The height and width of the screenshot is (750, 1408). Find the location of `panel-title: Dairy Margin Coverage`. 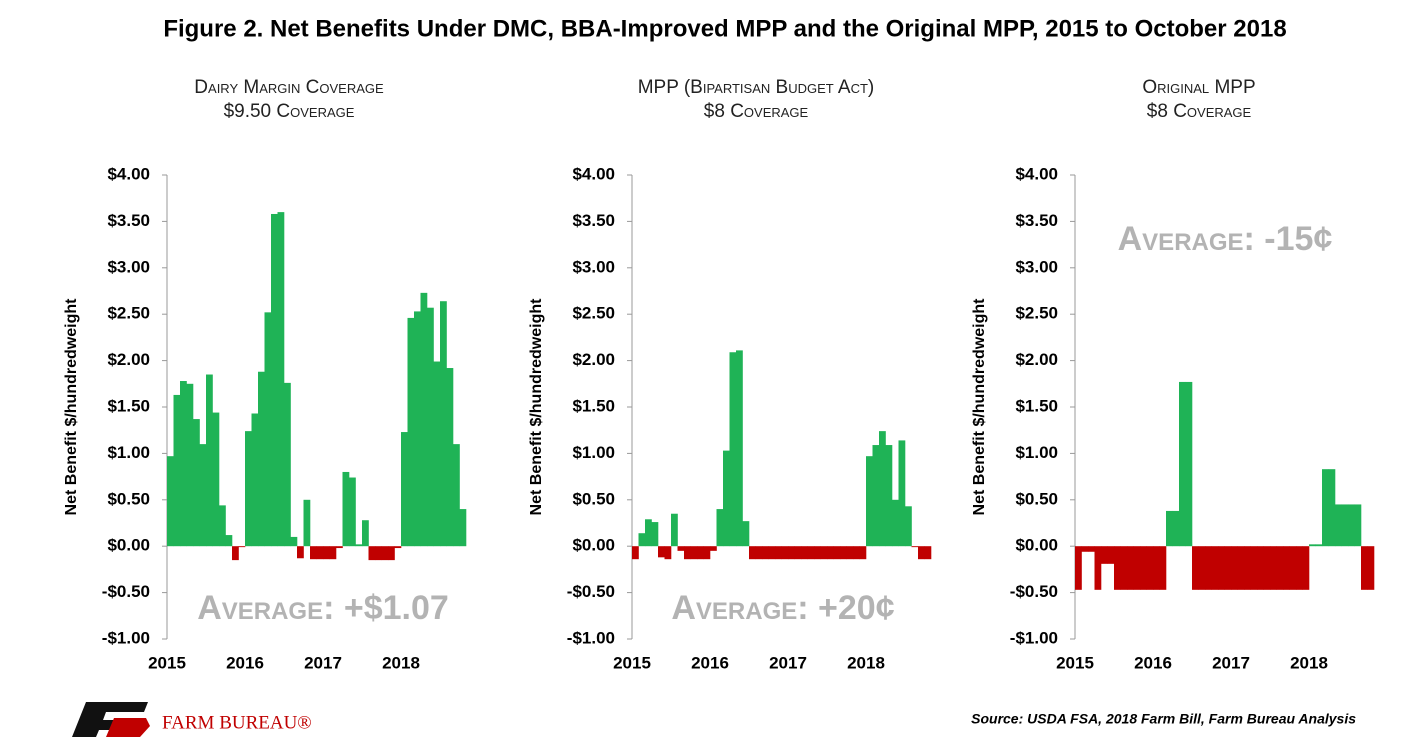

panel-title: Dairy Margin Coverage is located at coordinates (289, 87).